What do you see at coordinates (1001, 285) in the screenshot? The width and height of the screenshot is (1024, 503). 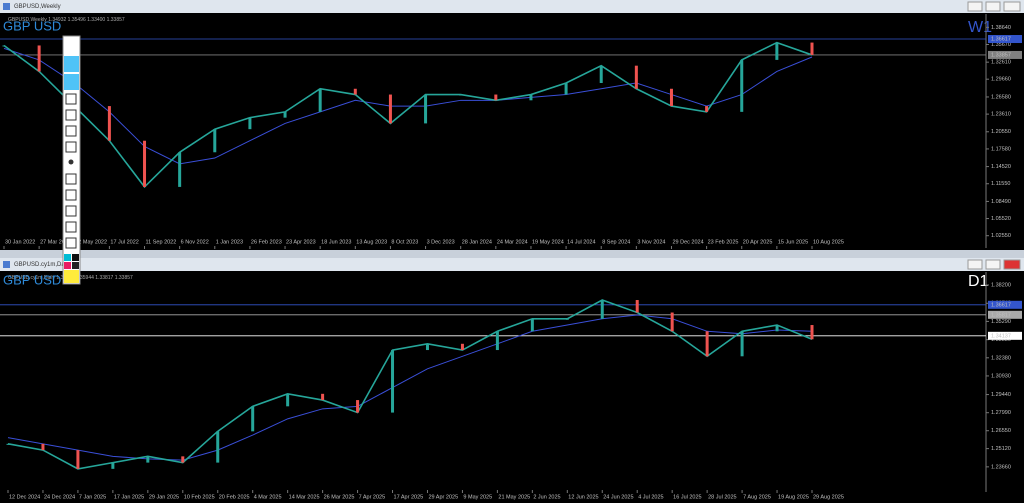 I see `price-tick-label: 1.38200` at bounding box center [1001, 285].